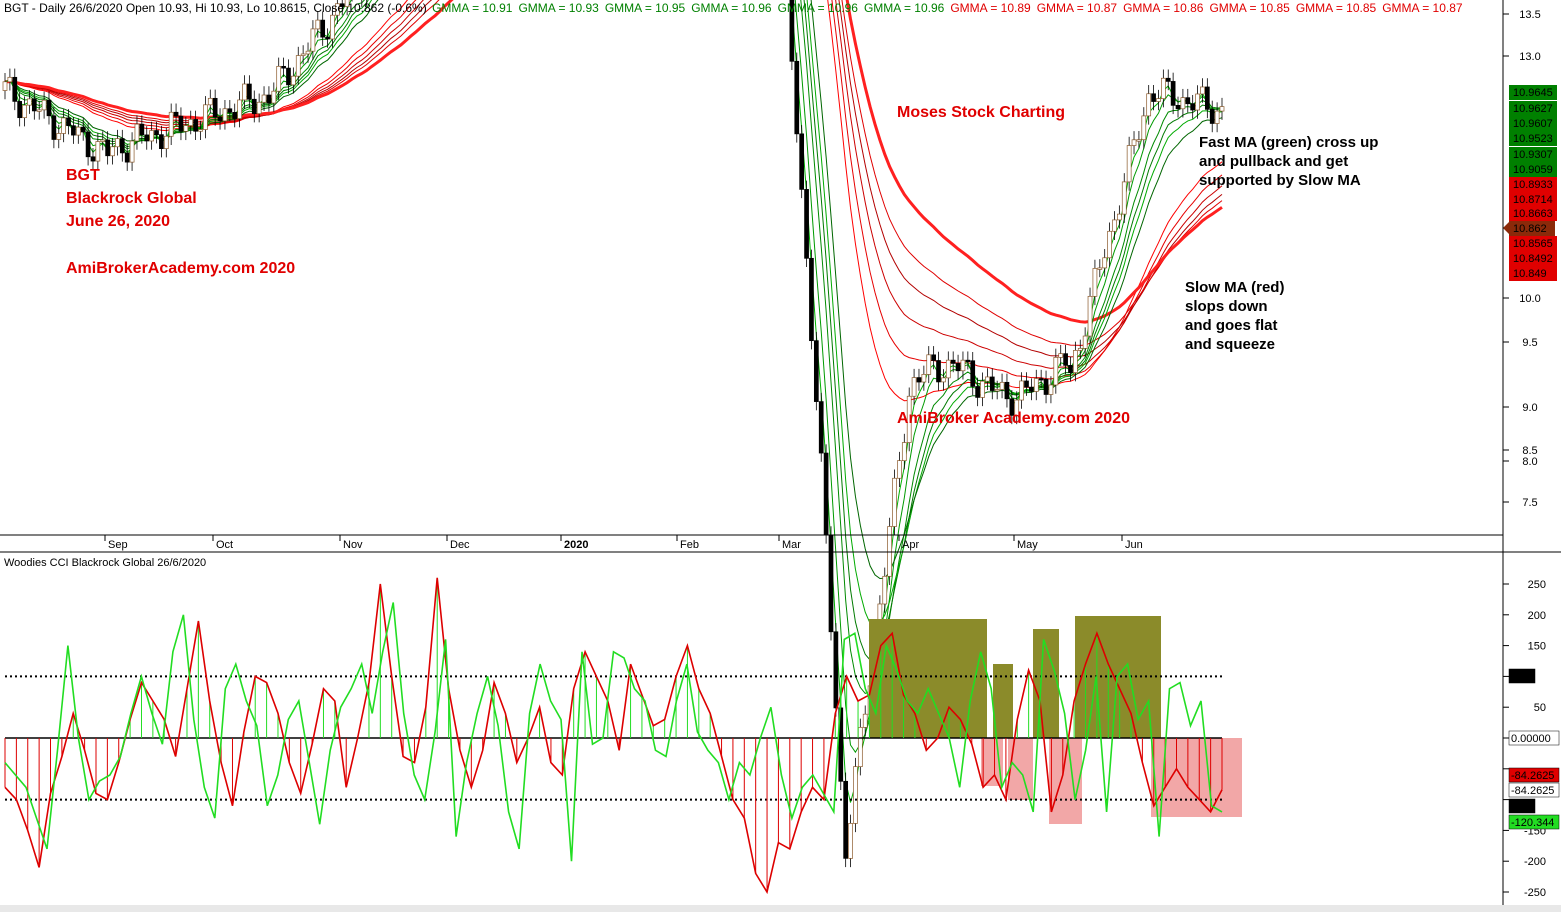 The width and height of the screenshot is (1561, 912). I want to click on cci-labels: 100 0.00000 -84.2625 -84.2625 -100 -120.344, so click(1534, 749).